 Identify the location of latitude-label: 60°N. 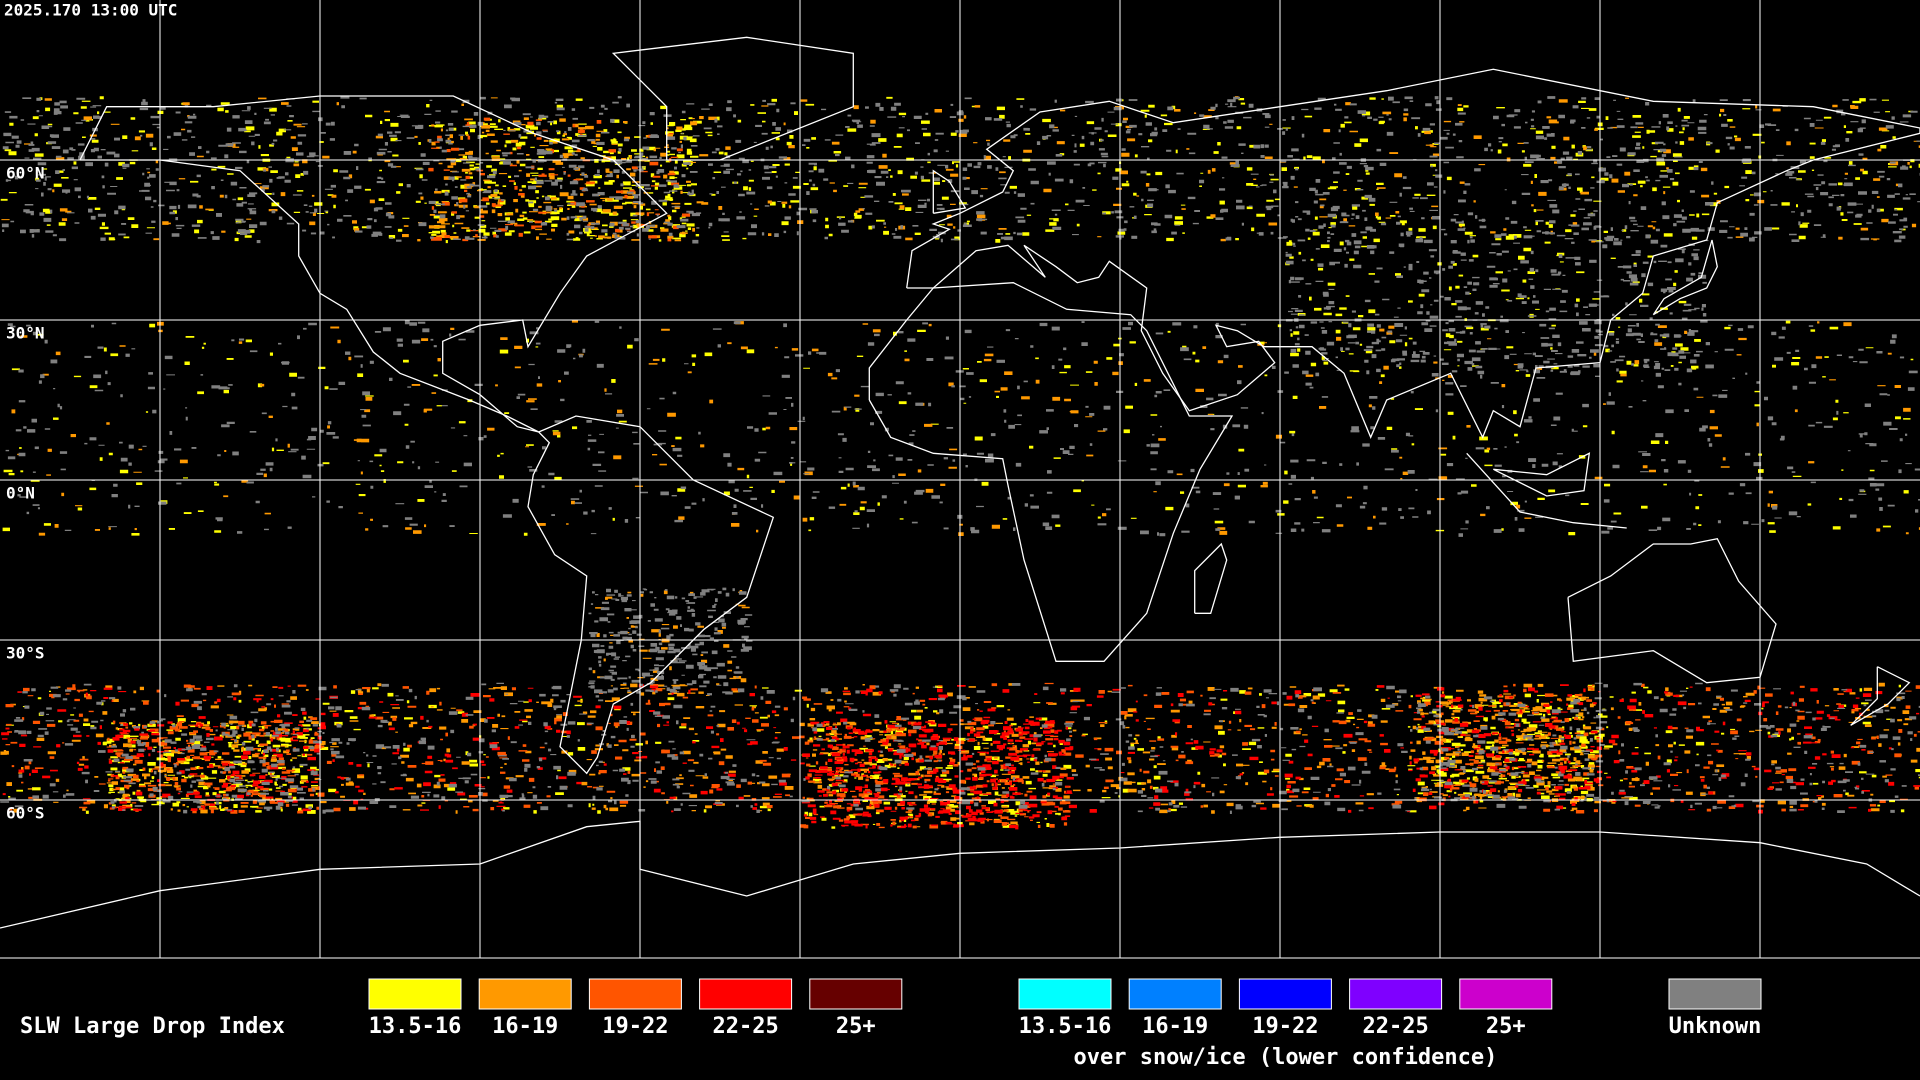
(25, 173).